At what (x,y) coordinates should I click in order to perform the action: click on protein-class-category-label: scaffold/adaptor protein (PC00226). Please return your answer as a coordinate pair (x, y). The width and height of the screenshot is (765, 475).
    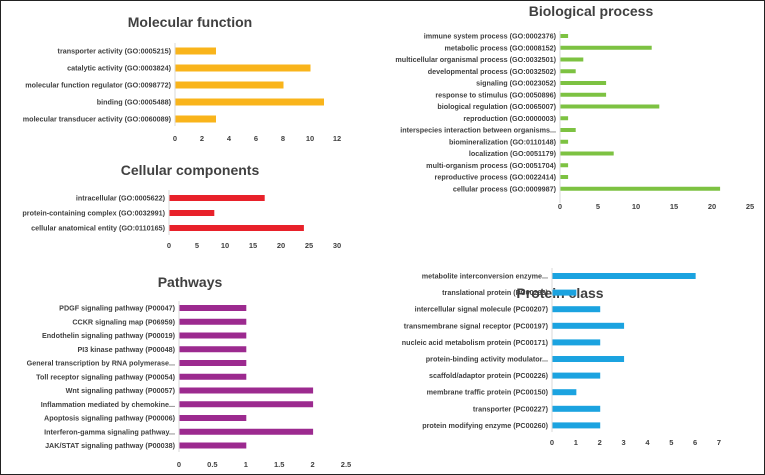
    Looking at the image, I should click on (489, 375).